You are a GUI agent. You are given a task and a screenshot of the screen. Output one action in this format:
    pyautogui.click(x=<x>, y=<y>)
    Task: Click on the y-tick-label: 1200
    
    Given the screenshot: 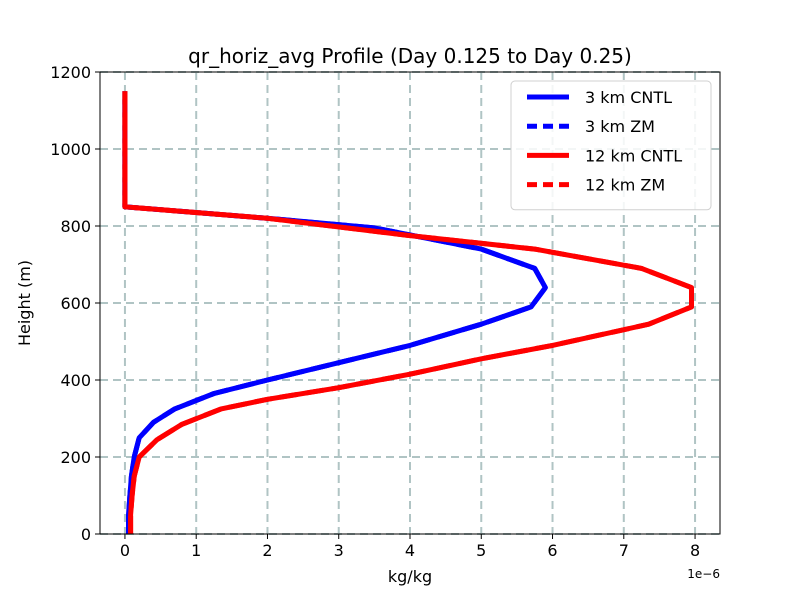 What is the action you would take?
    pyautogui.click(x=70, y=72)
    